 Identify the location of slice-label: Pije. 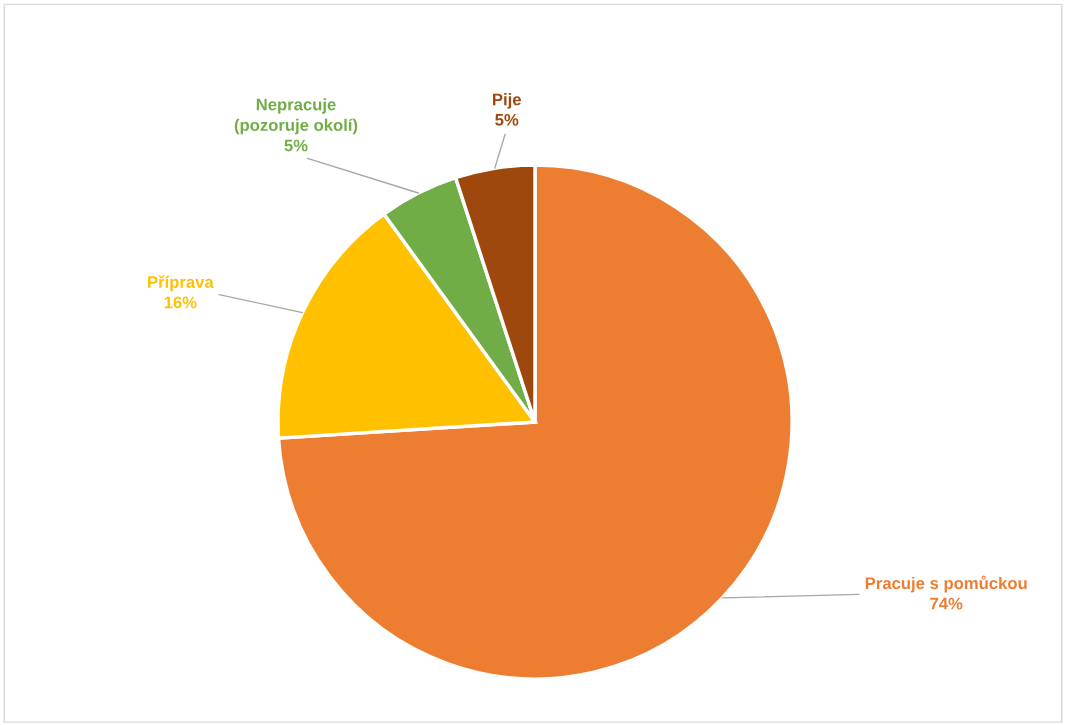
(507, 101).